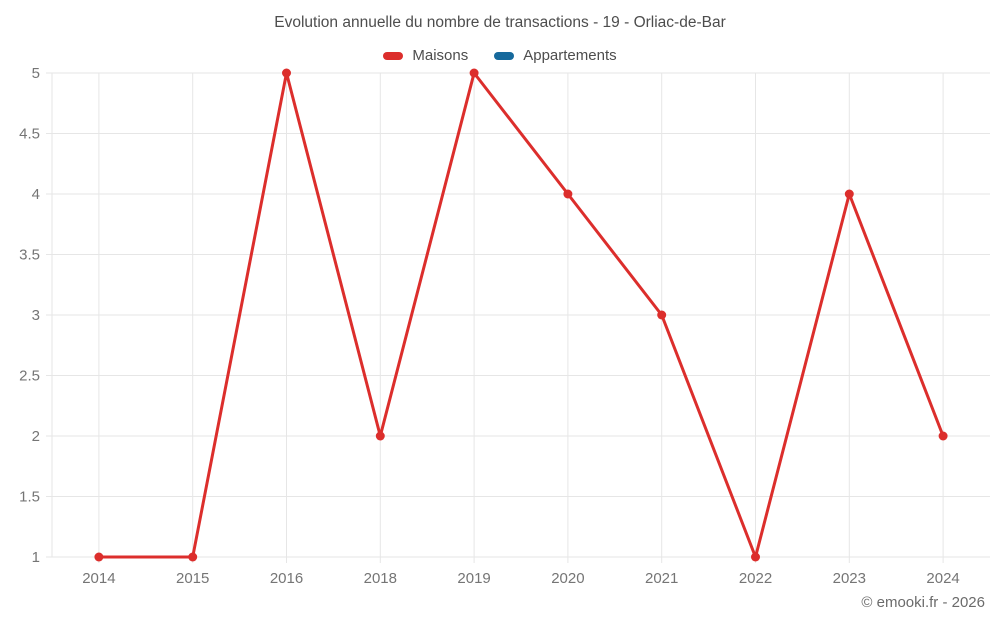 This screenshot has height=625, width=1000. Describe the element at coordinates (567, 578) in the screenshot. I see `x-axis-label: 2020` at that location.